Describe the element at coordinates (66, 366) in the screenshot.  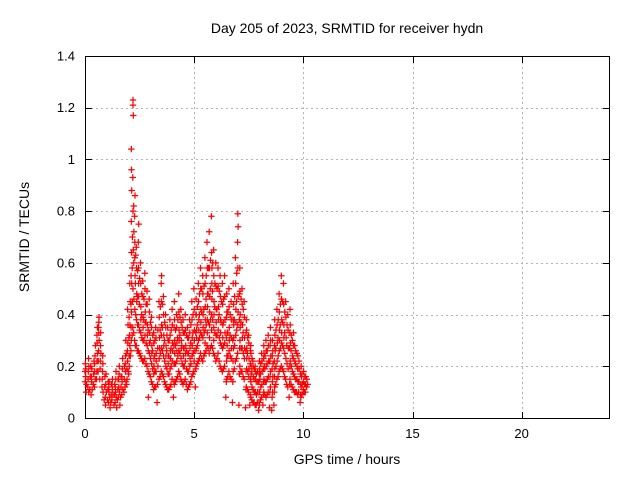
I see `svg-text: 0.2` at that location.